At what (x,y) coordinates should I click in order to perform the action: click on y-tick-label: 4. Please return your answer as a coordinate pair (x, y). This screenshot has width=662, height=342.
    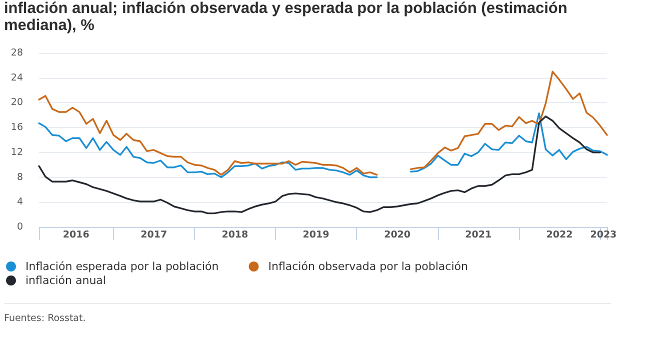
    Looking at the image, I should click on (19, 202).